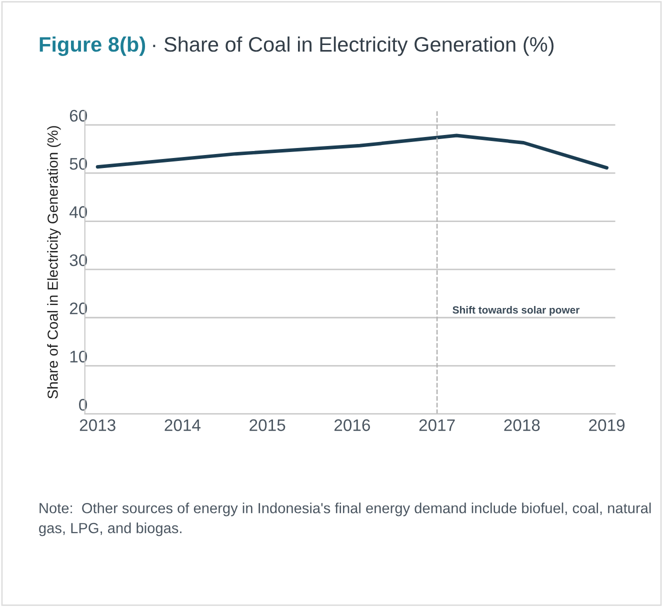 The height and width of the screenshot is (607, 663). What do you see at coordinates (345, 519) in the screenshot?
I see `text: Note: Other sources of energy in Indonesia's final energy demand include biofuel, coal, natural gas, LPG, and biogas.` at bounding box center [345, 519].